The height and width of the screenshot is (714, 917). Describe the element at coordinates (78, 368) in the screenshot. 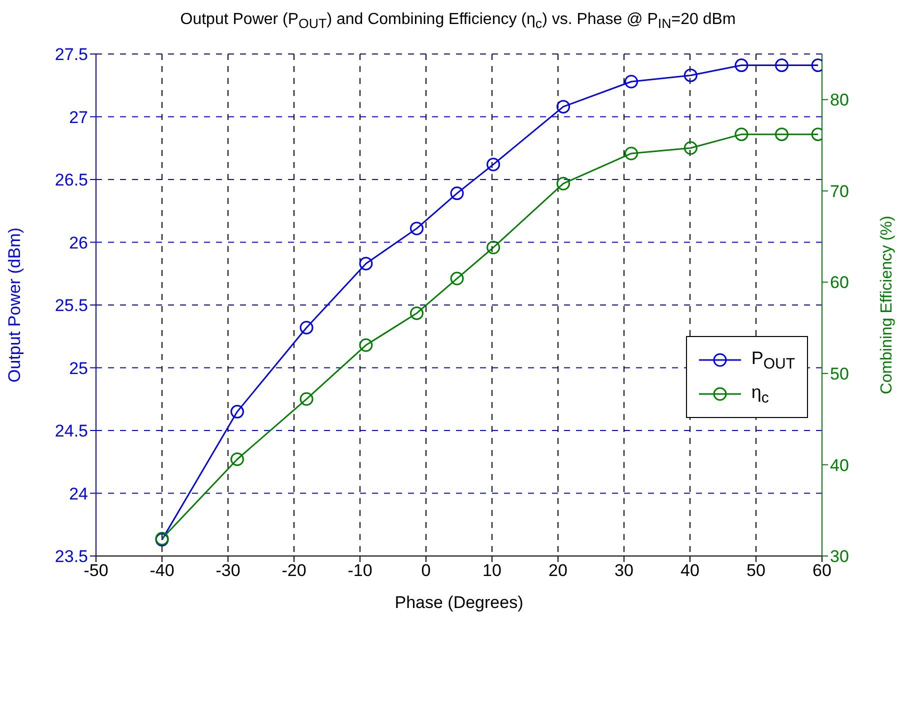

I see `y-tick-label: 25` at that location.